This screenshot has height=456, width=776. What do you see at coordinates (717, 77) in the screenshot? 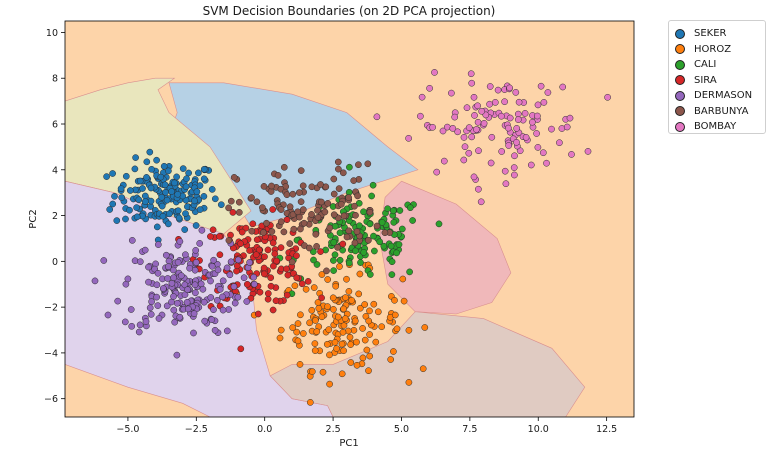
I see `legend: SEKER HOROZ CALI SIRA DERMASON BARBUNYA BOMBAY` at bounding box center [717, 77].